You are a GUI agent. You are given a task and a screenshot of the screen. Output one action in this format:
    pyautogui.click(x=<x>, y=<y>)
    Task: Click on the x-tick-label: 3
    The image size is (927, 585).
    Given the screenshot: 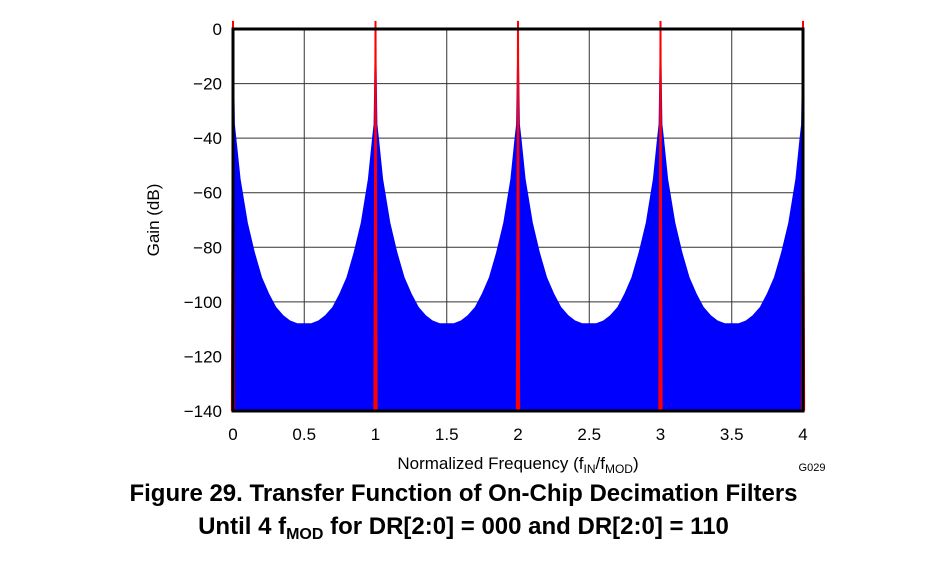 What is the action you would take?
    pyautogui.click(x=660, y=434)
    